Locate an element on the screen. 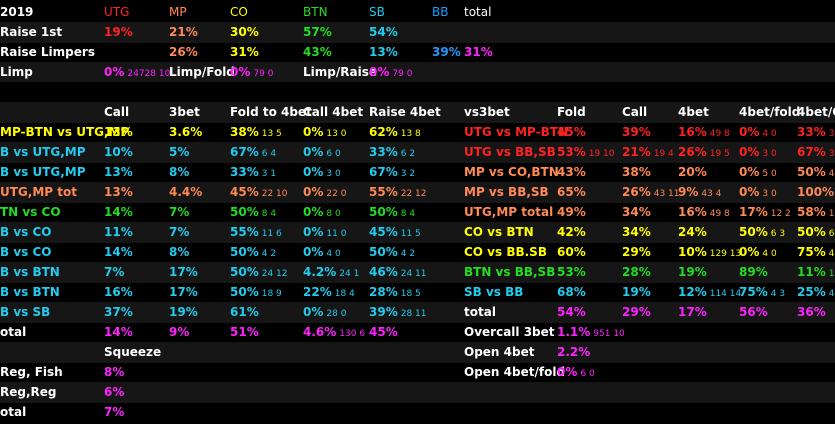  stat-cell: 16% 49 8 is located at coordinates (704, 212).